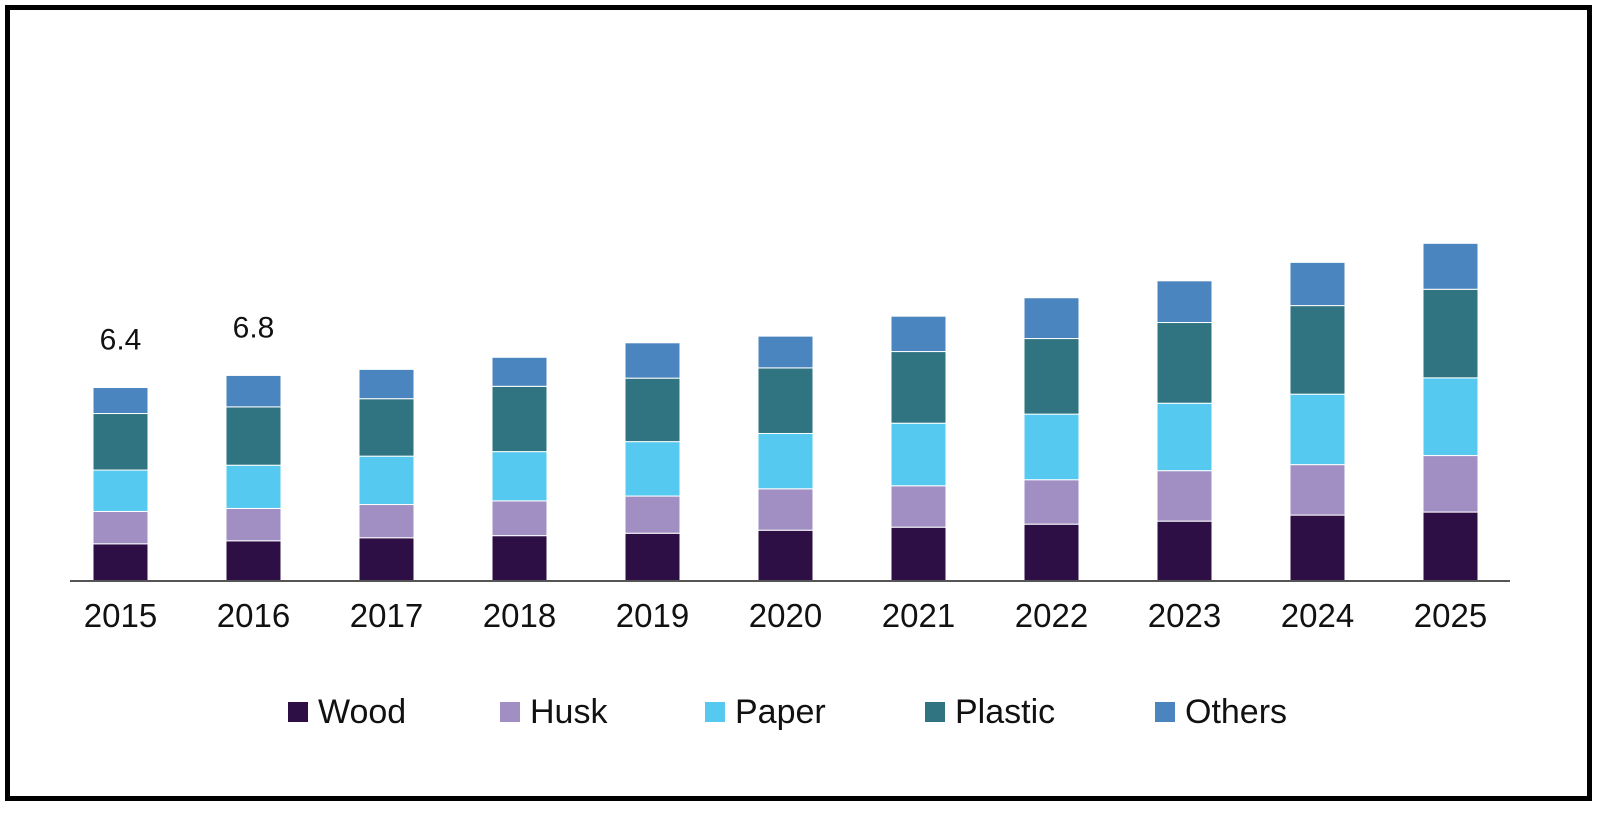  I want to click on bar-segment-wood-2025, so click(1450, 546).